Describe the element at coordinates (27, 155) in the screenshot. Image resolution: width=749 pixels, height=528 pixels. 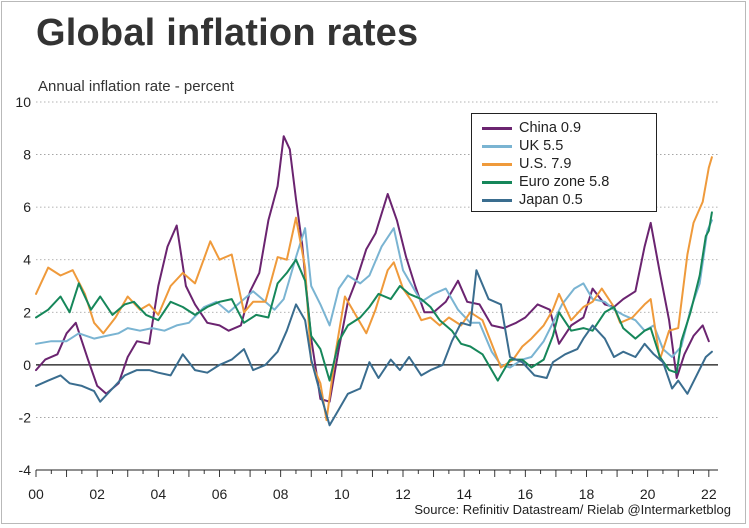
I see `y-tick-label: 8` at that location.